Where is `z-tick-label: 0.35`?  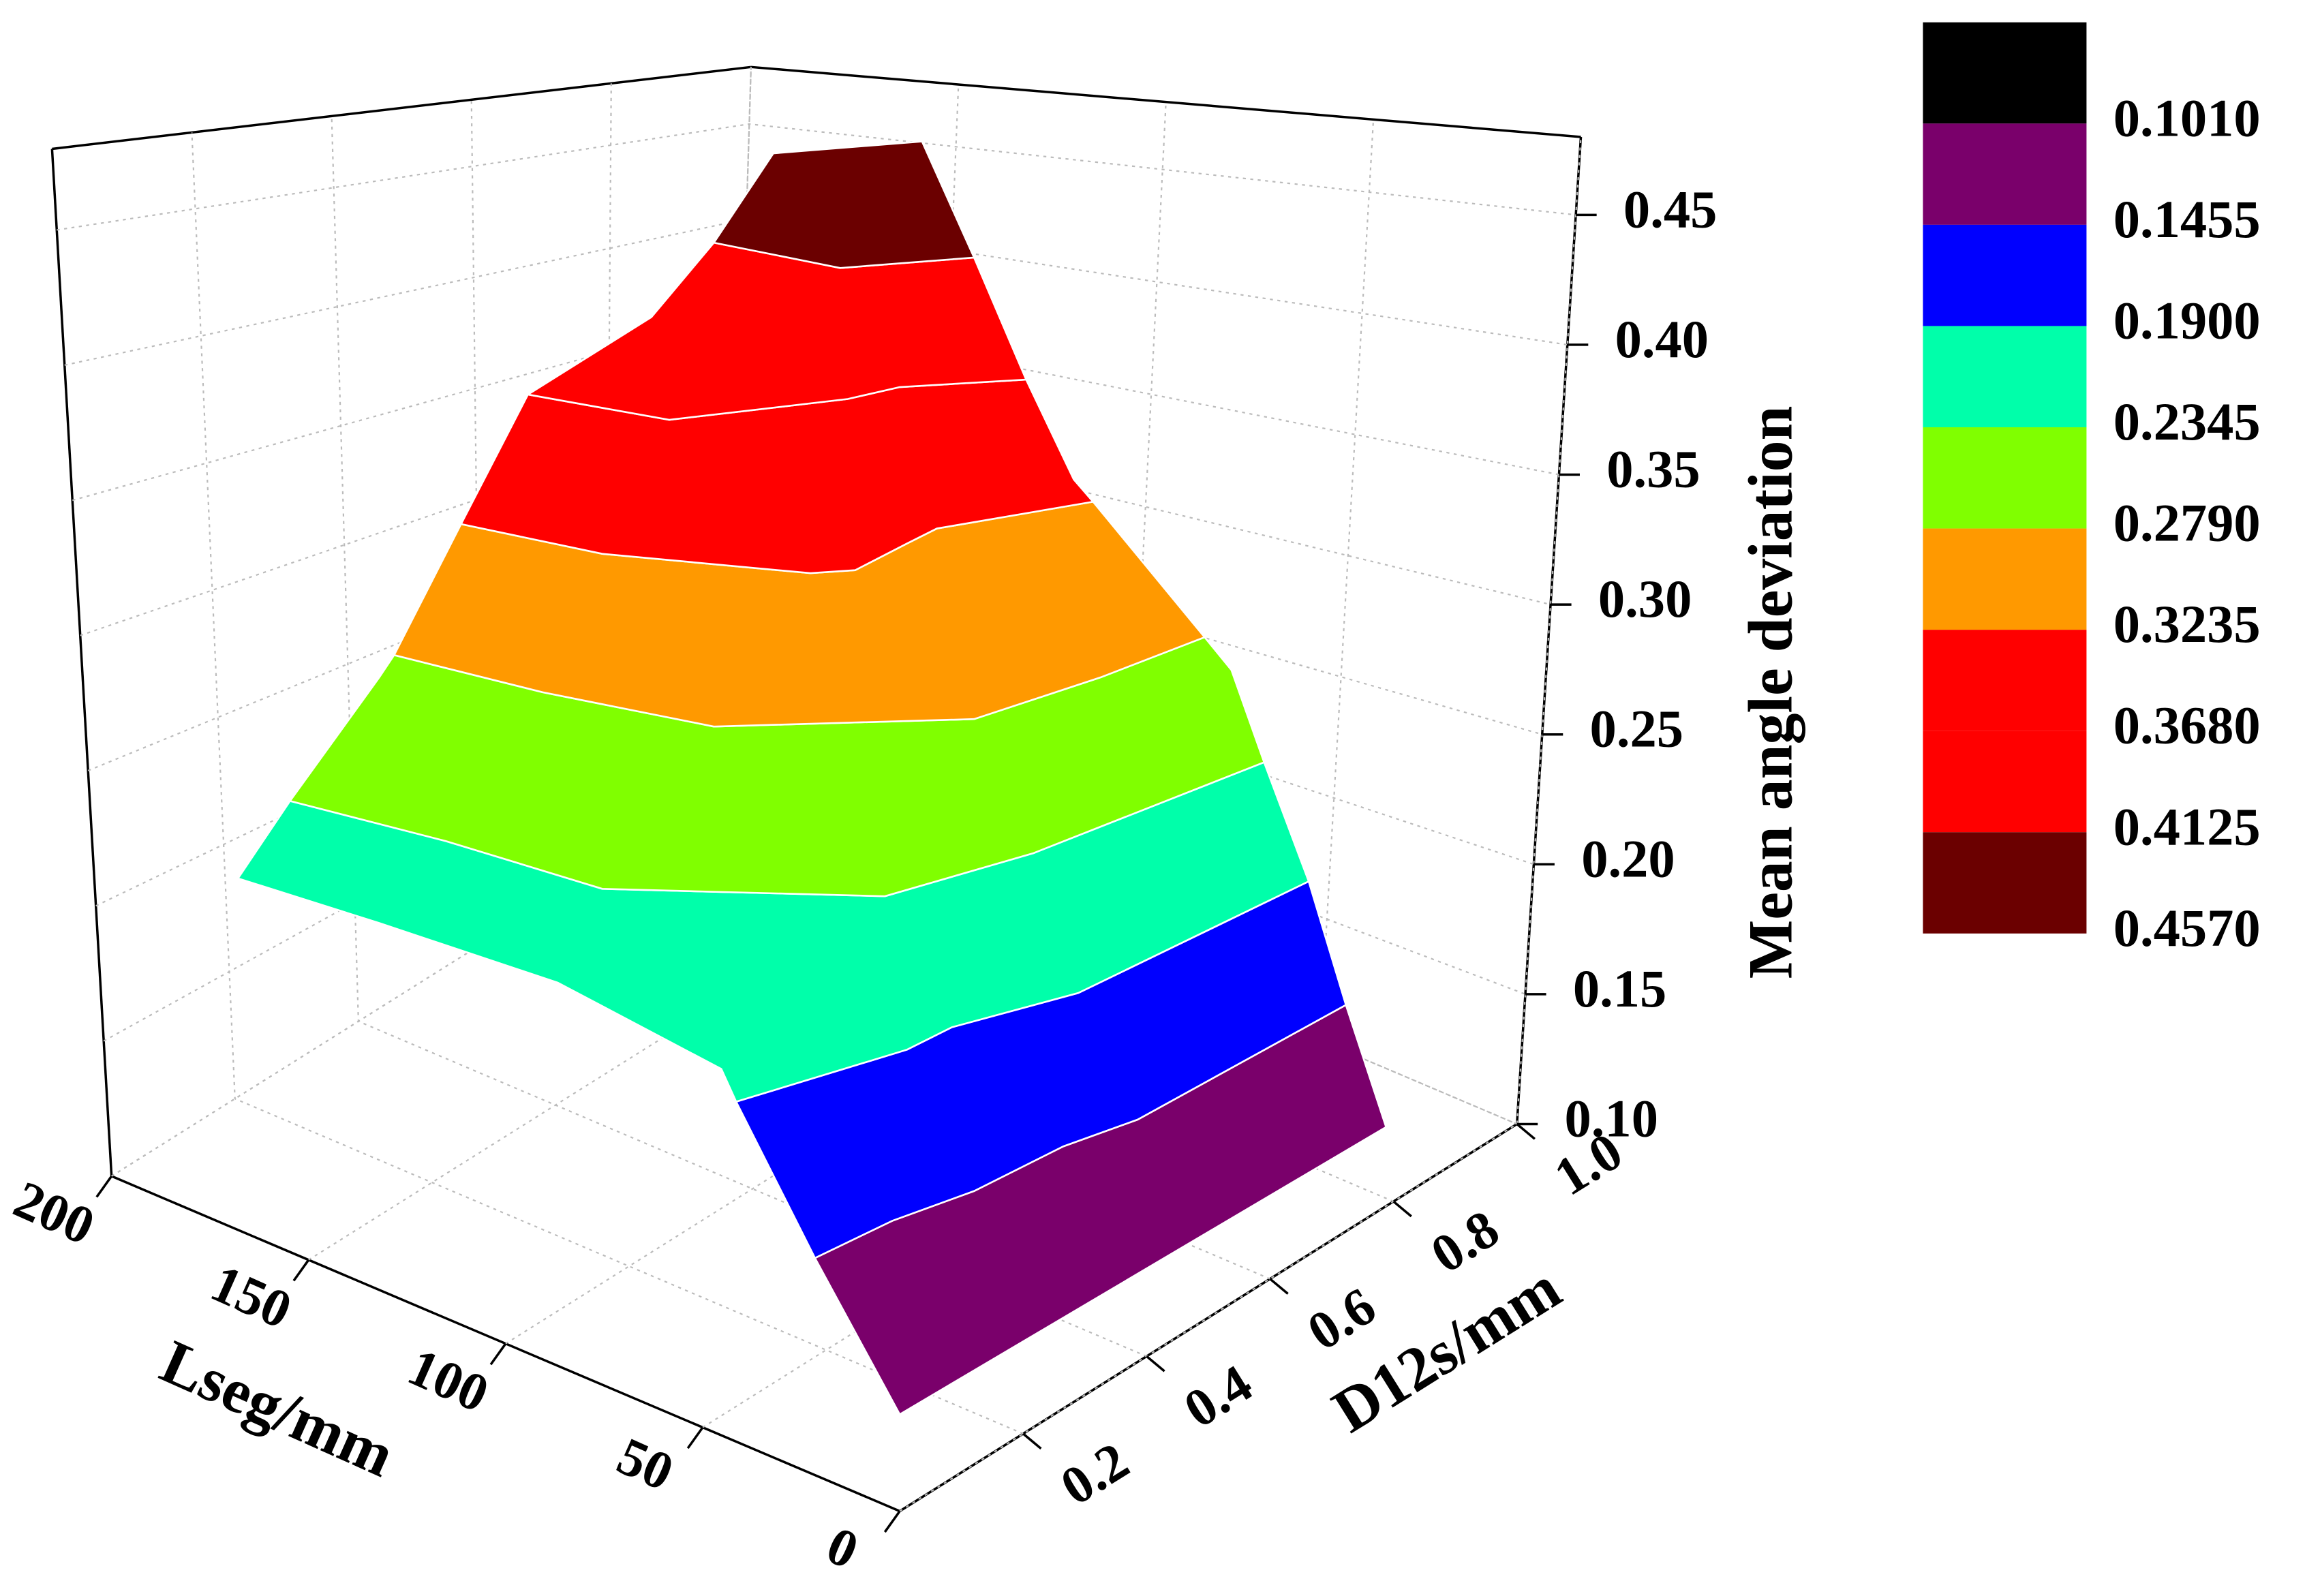
z-tick-label: 0.35 is located at coordinates (1653, 470).